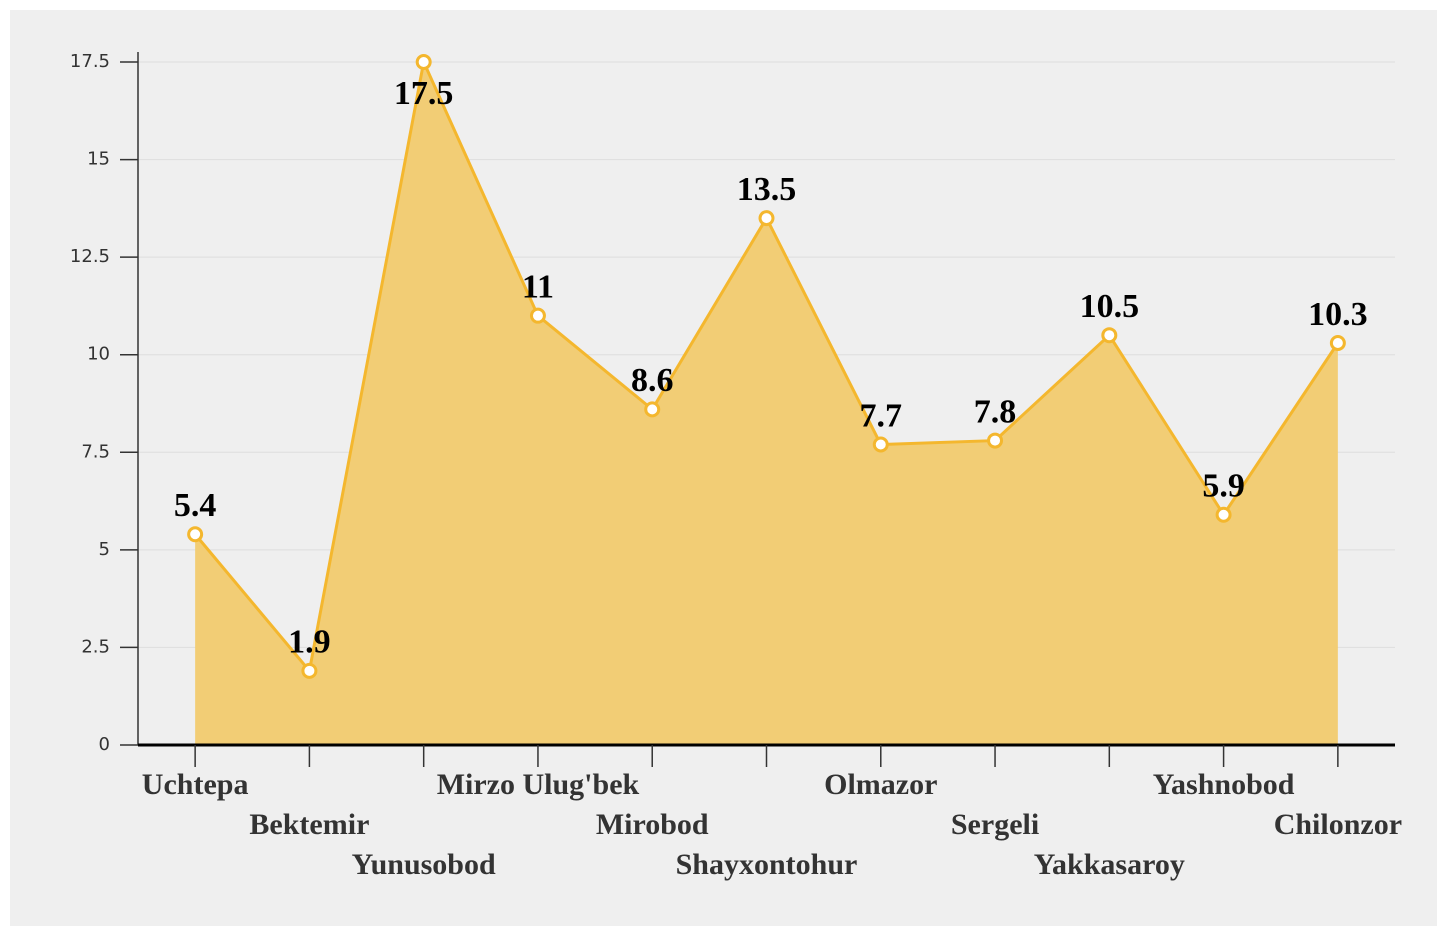 Image resolution: width=1437 pixels, height=926 pixels. Describe the element at coordinates (538, 784) in the screenshot. I see `x-tick-label: Mirzo Ulug'bek` at that location.